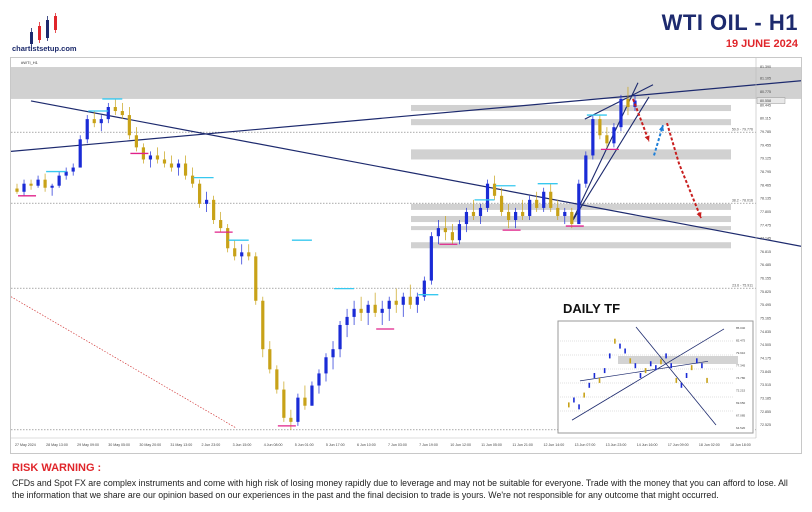 Image resolution: width=812 pixels, height=512 pixels. What do you see at coordinates (644, 371) in the screenshot?
I see `inset-mid-line` at bounding box center [644, 371].